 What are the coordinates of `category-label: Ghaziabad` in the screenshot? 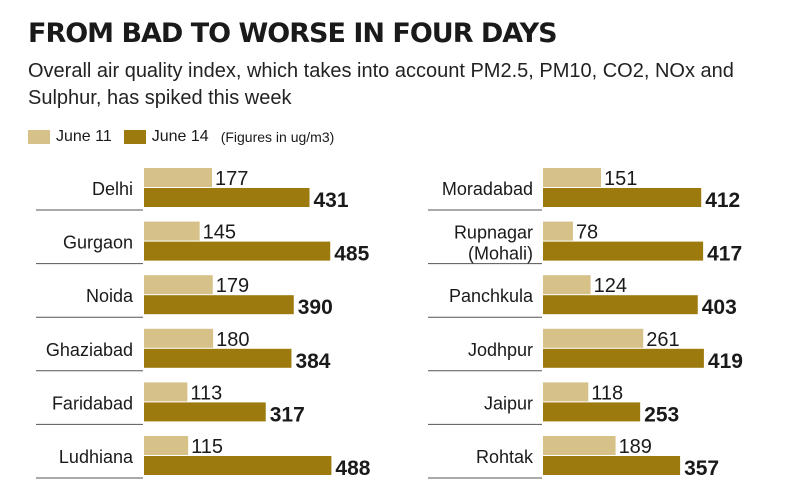 It's located at (89, 350).